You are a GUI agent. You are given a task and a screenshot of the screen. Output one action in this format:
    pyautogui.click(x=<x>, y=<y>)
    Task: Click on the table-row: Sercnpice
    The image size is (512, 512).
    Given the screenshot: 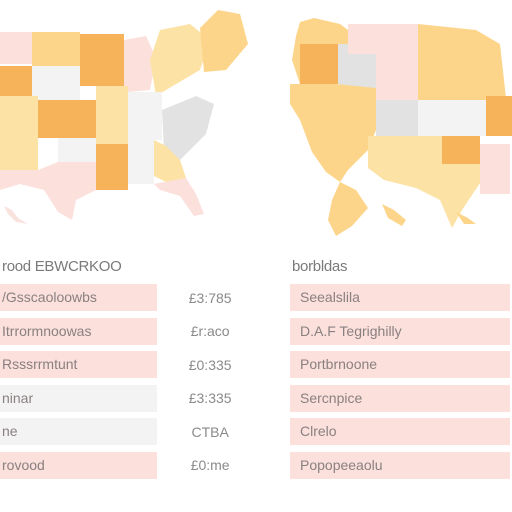 What is the action you would take?
    pyautogui.click(x=401, y=398)
    